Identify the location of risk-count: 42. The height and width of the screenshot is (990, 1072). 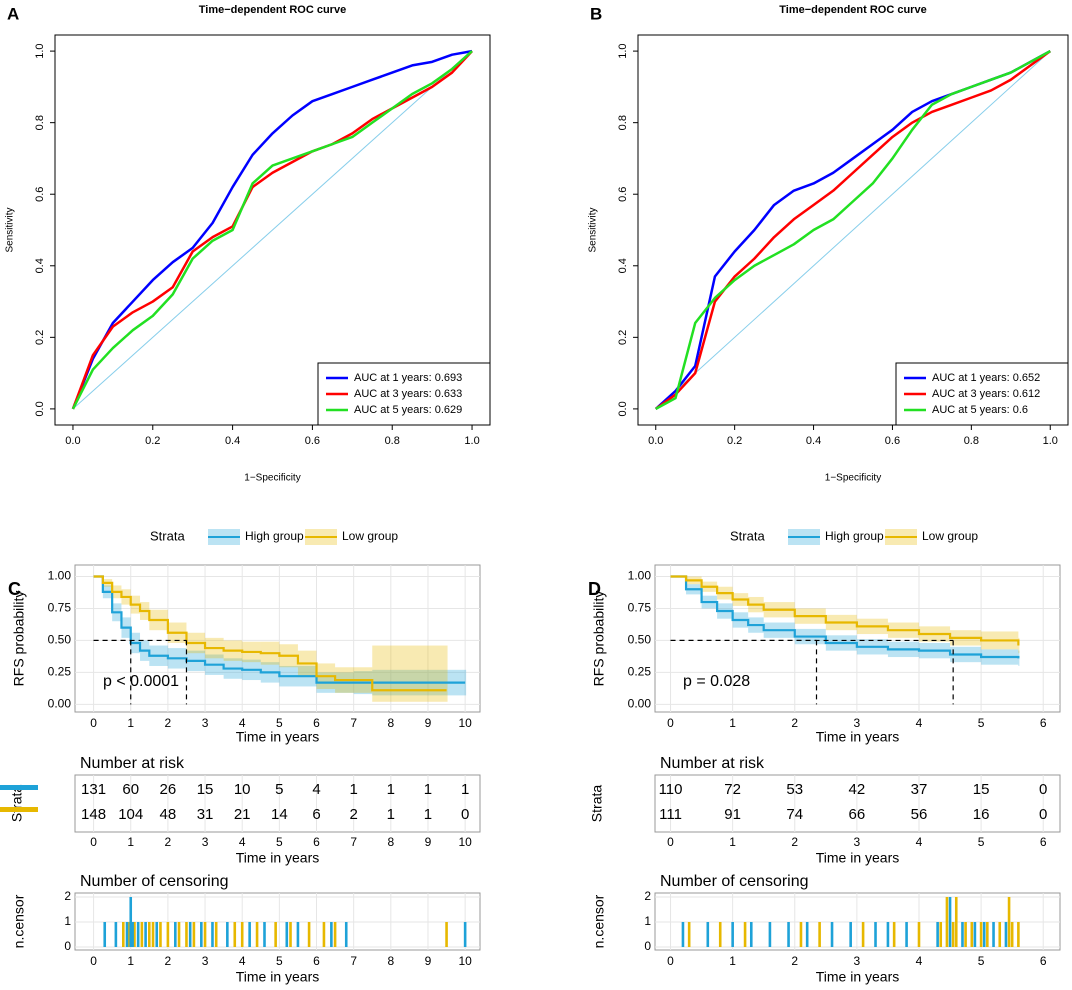
(857, 789).